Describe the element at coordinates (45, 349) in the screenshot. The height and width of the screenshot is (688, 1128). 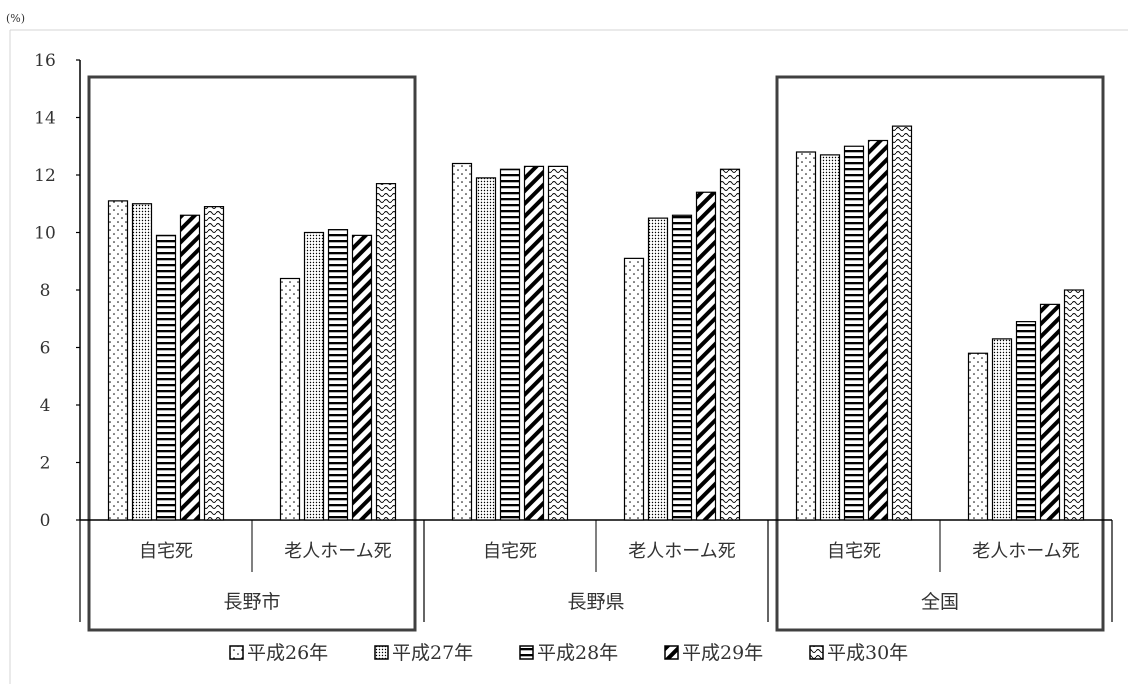
I see `y-tick-label: 6` at that location.